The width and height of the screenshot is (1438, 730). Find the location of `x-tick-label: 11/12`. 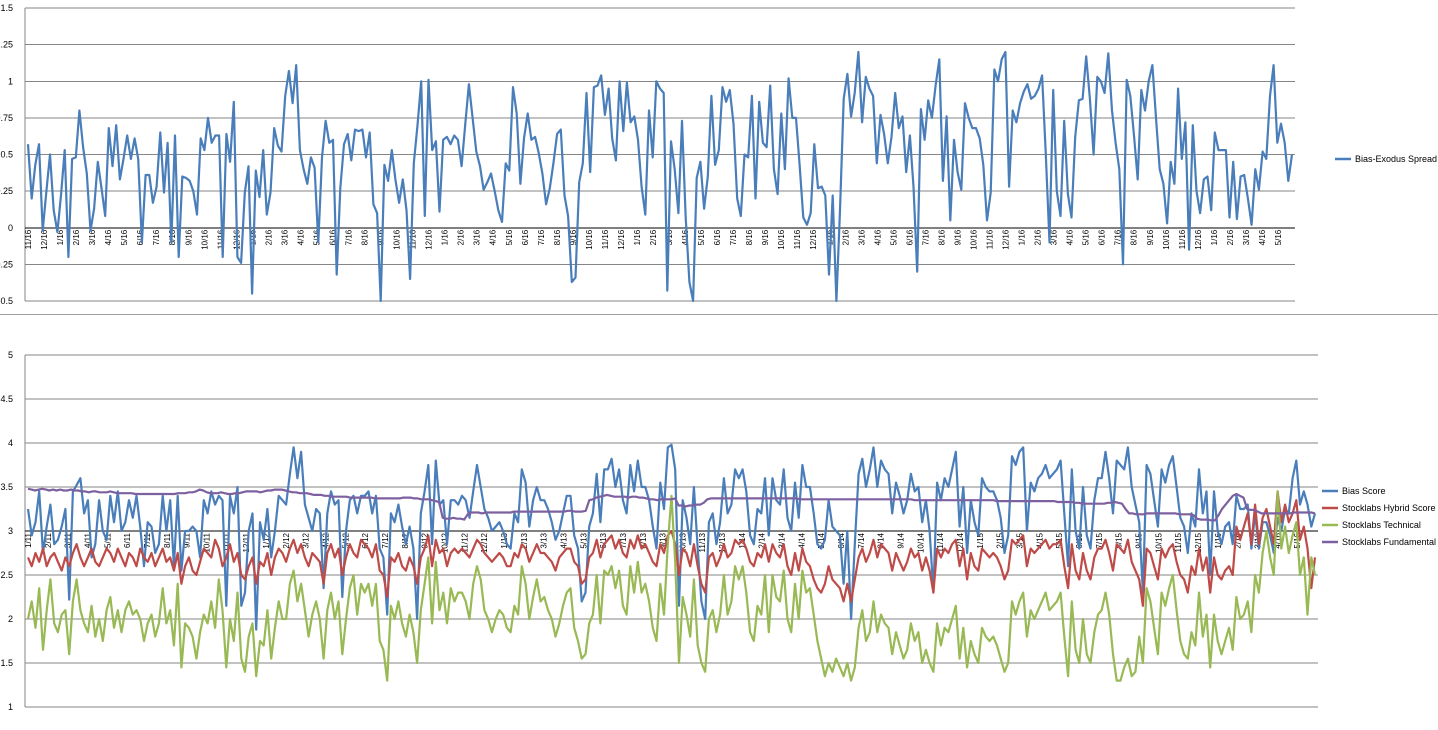

x-tick-label: 11/12 is located at coordinates (464, 542).